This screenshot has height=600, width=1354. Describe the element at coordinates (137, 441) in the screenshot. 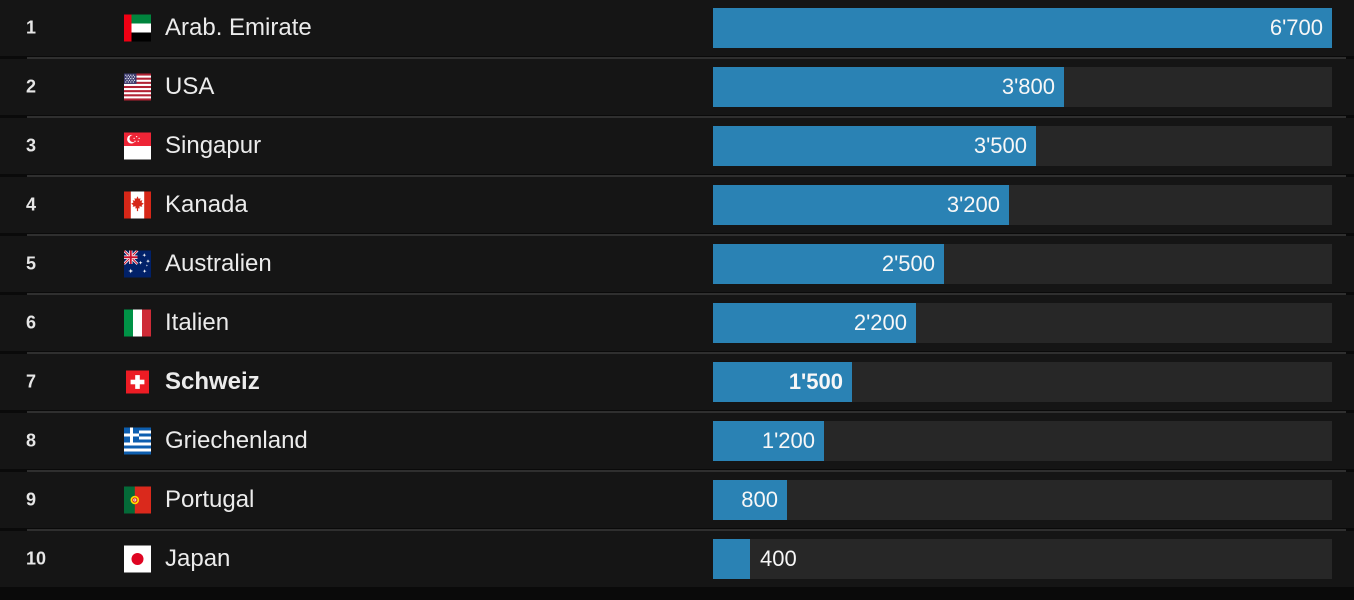

I see `flag-icon-gr` at that location.